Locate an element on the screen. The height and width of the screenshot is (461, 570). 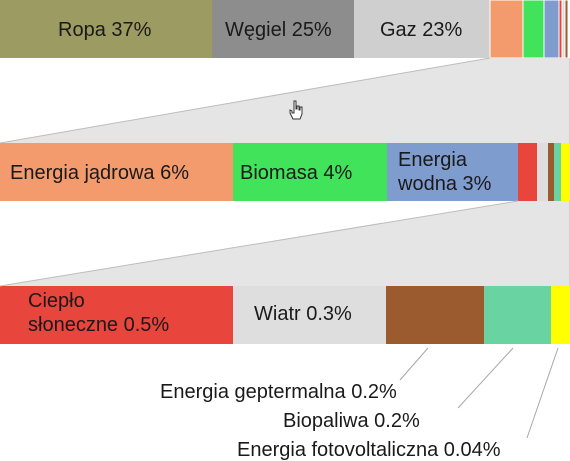
bar-segment-r0-s2 is located at coordinates (422, 29).